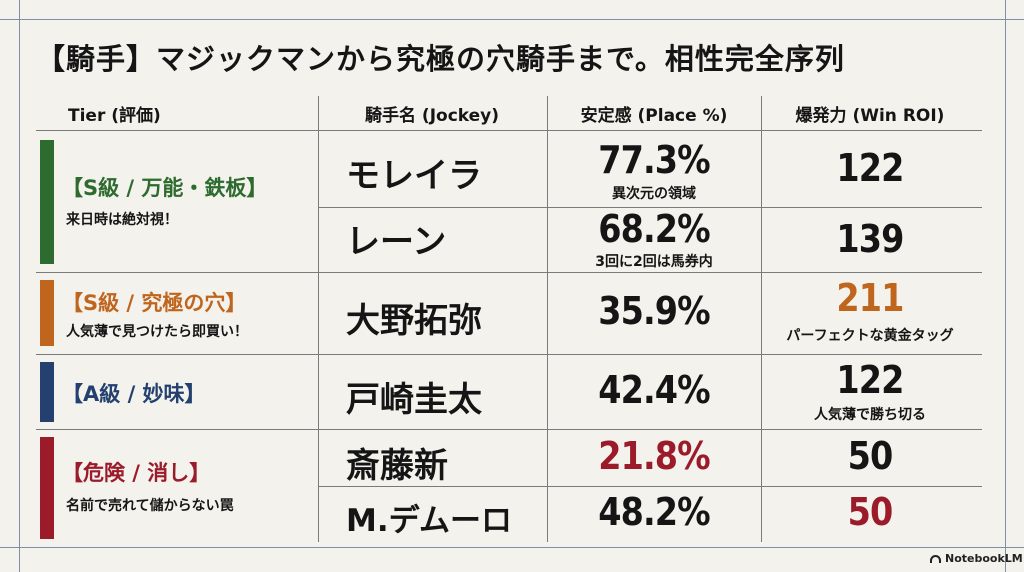 The width and height of the screenshot is (1024, 572). Describe the element at coordinates (654, 262) in the screenshot. I see `place-note: 3回に2回は馬券内` at that location.